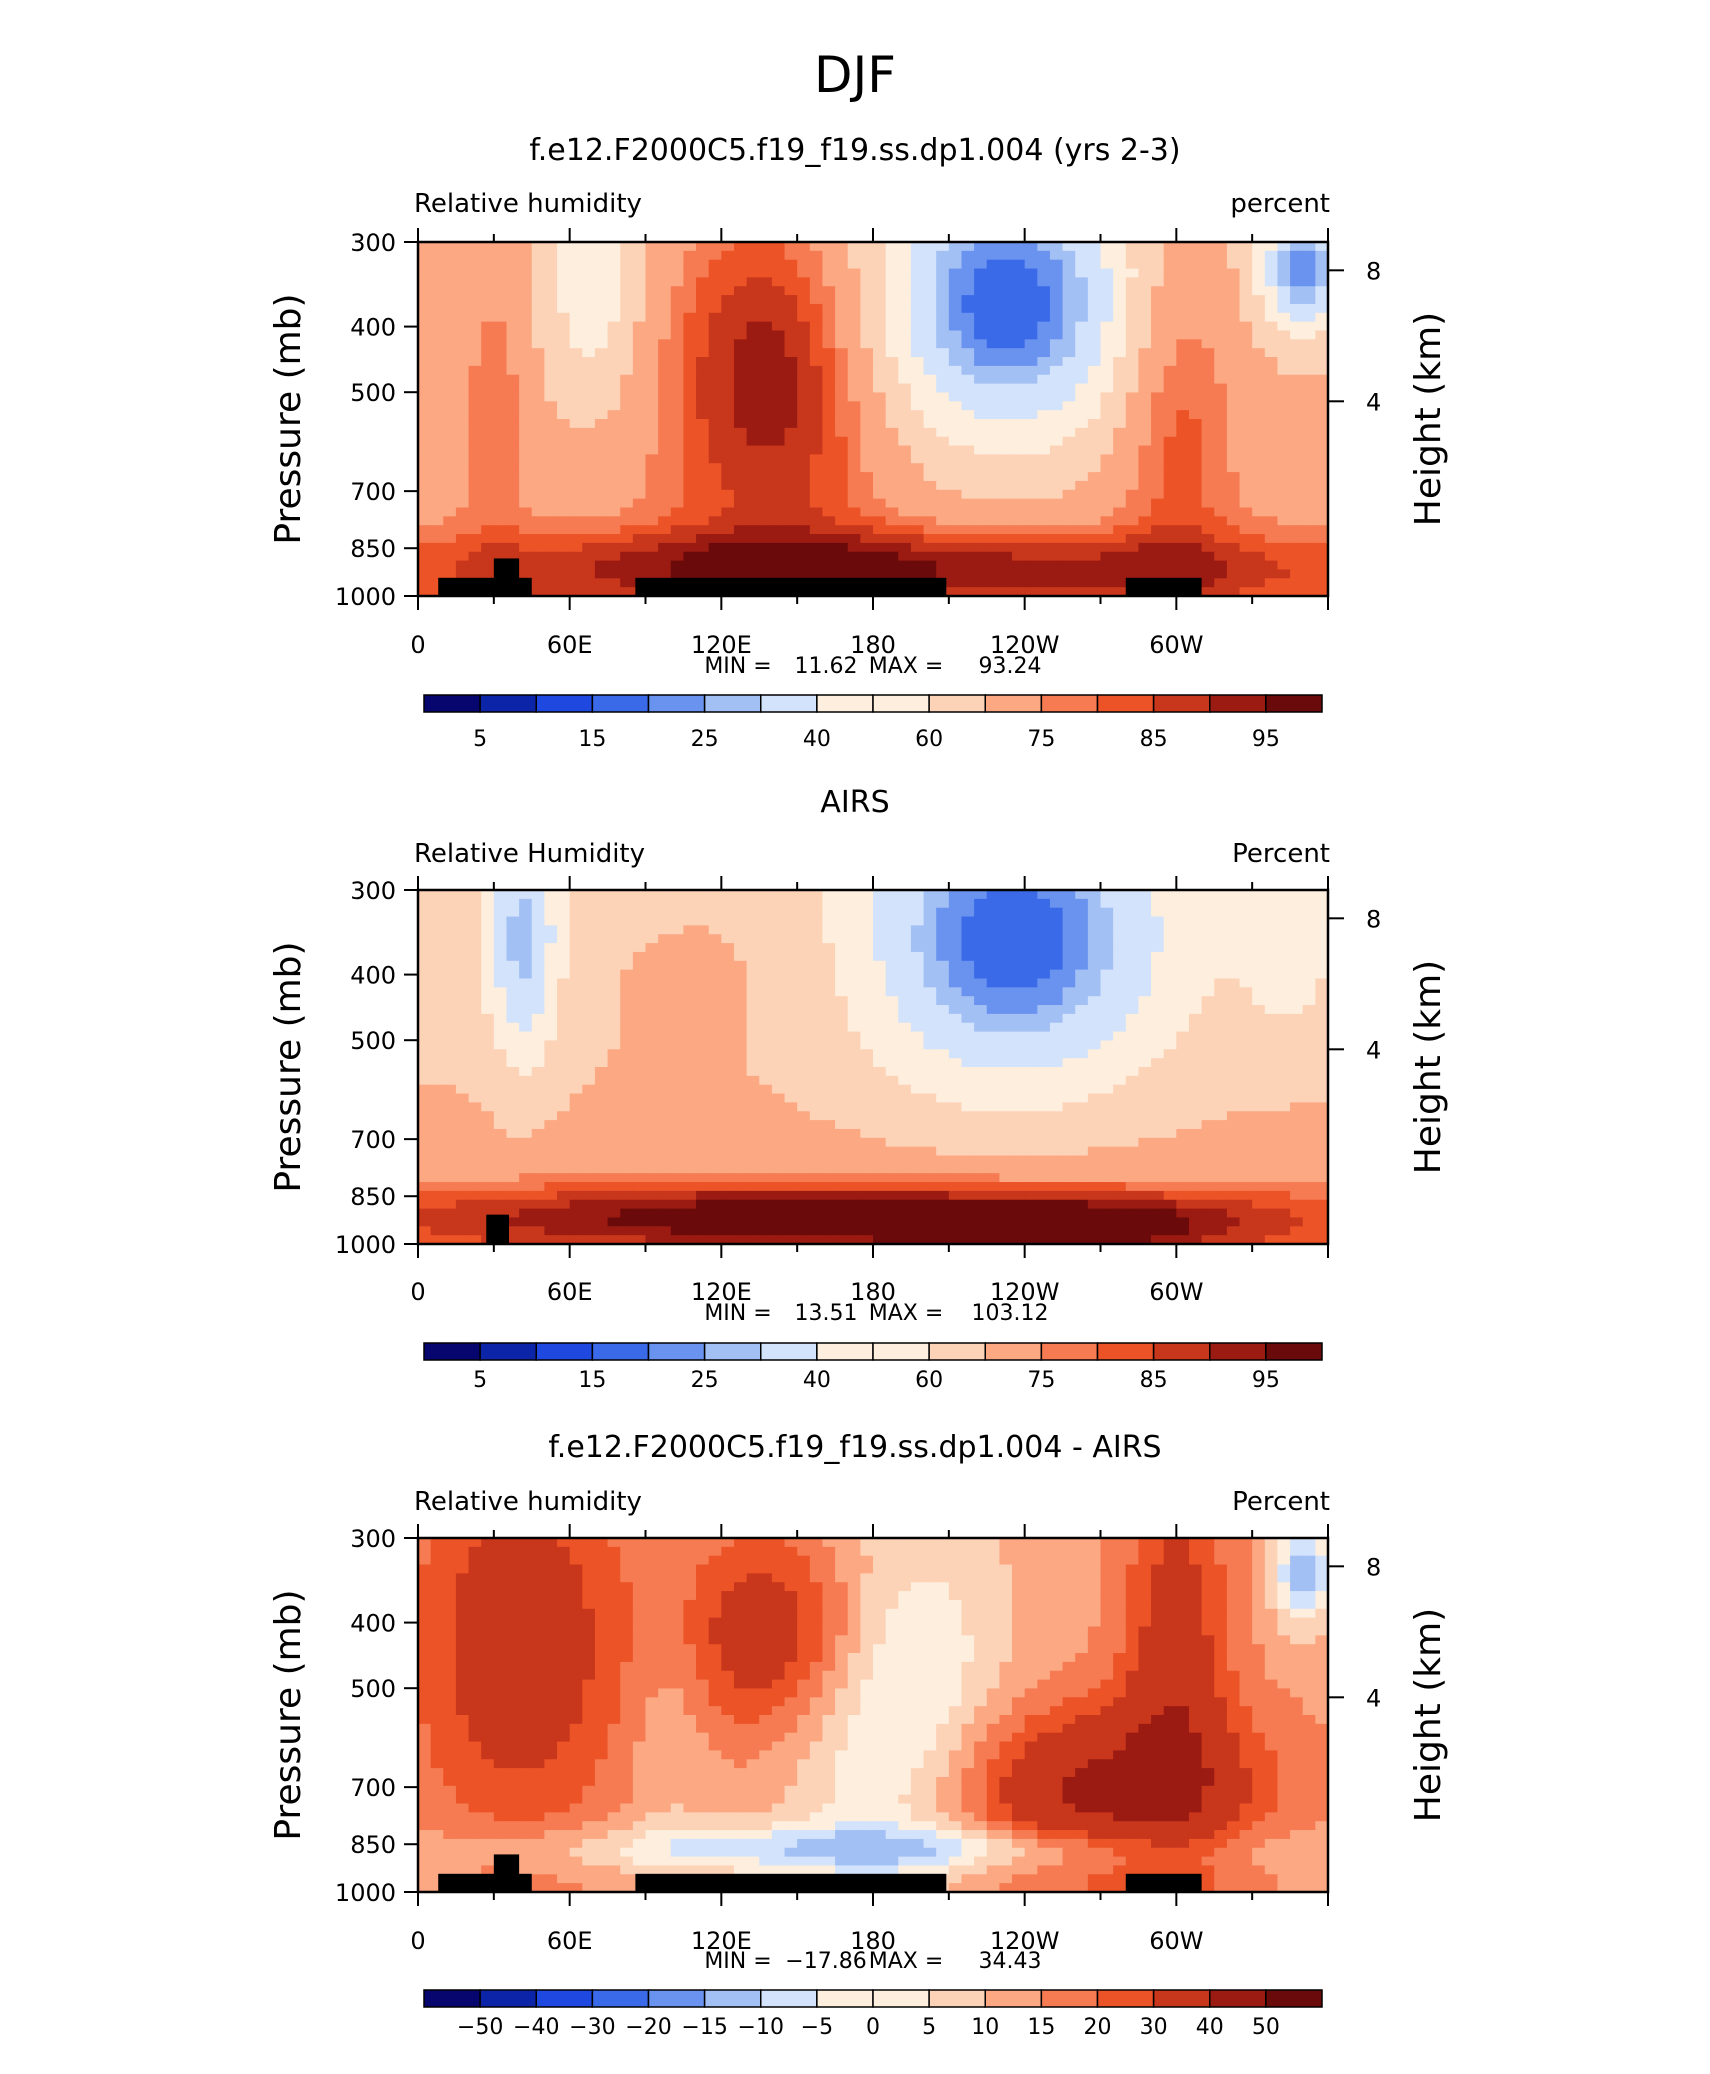 Image resolution: width=1710 pixels, height=2074 pixels. I want to click on colorbar-label: 5, so click(480, 739).